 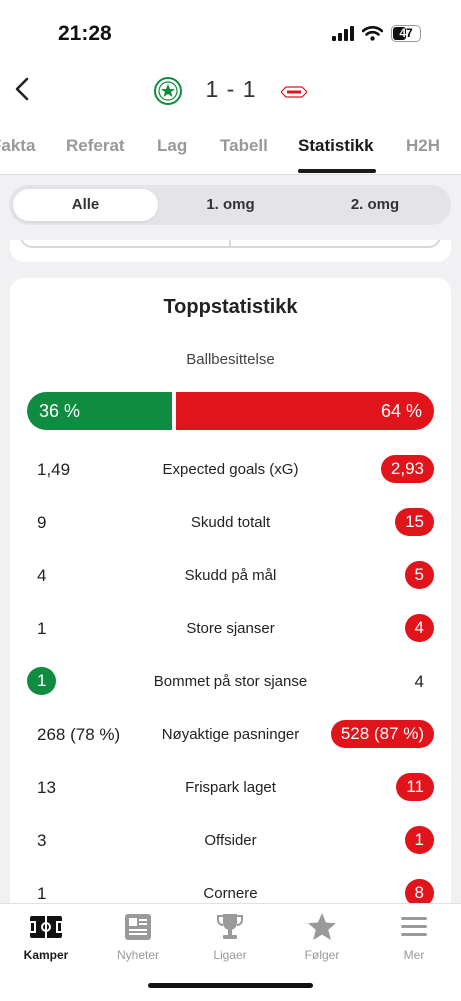 I want to click on stat-label: Skudd på mål, so click(x=230, y=575).